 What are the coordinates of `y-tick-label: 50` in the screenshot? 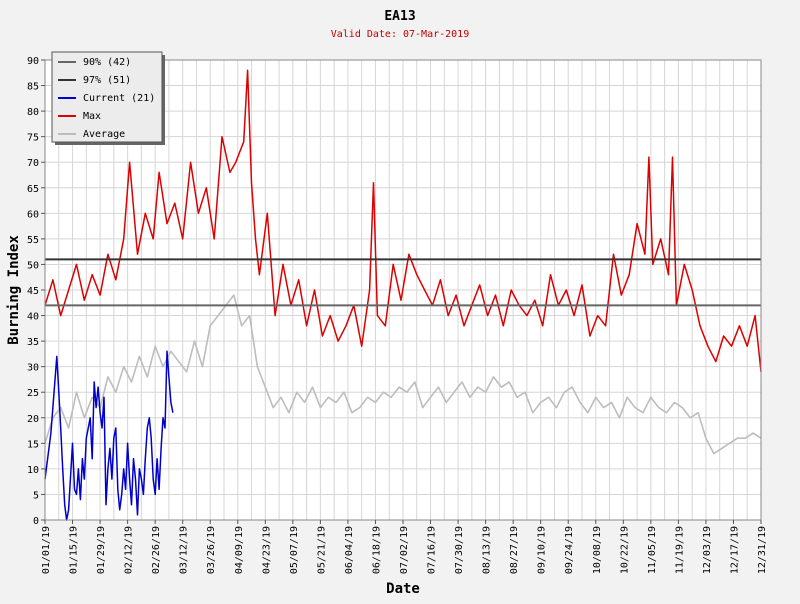 It's located at (33, 265).